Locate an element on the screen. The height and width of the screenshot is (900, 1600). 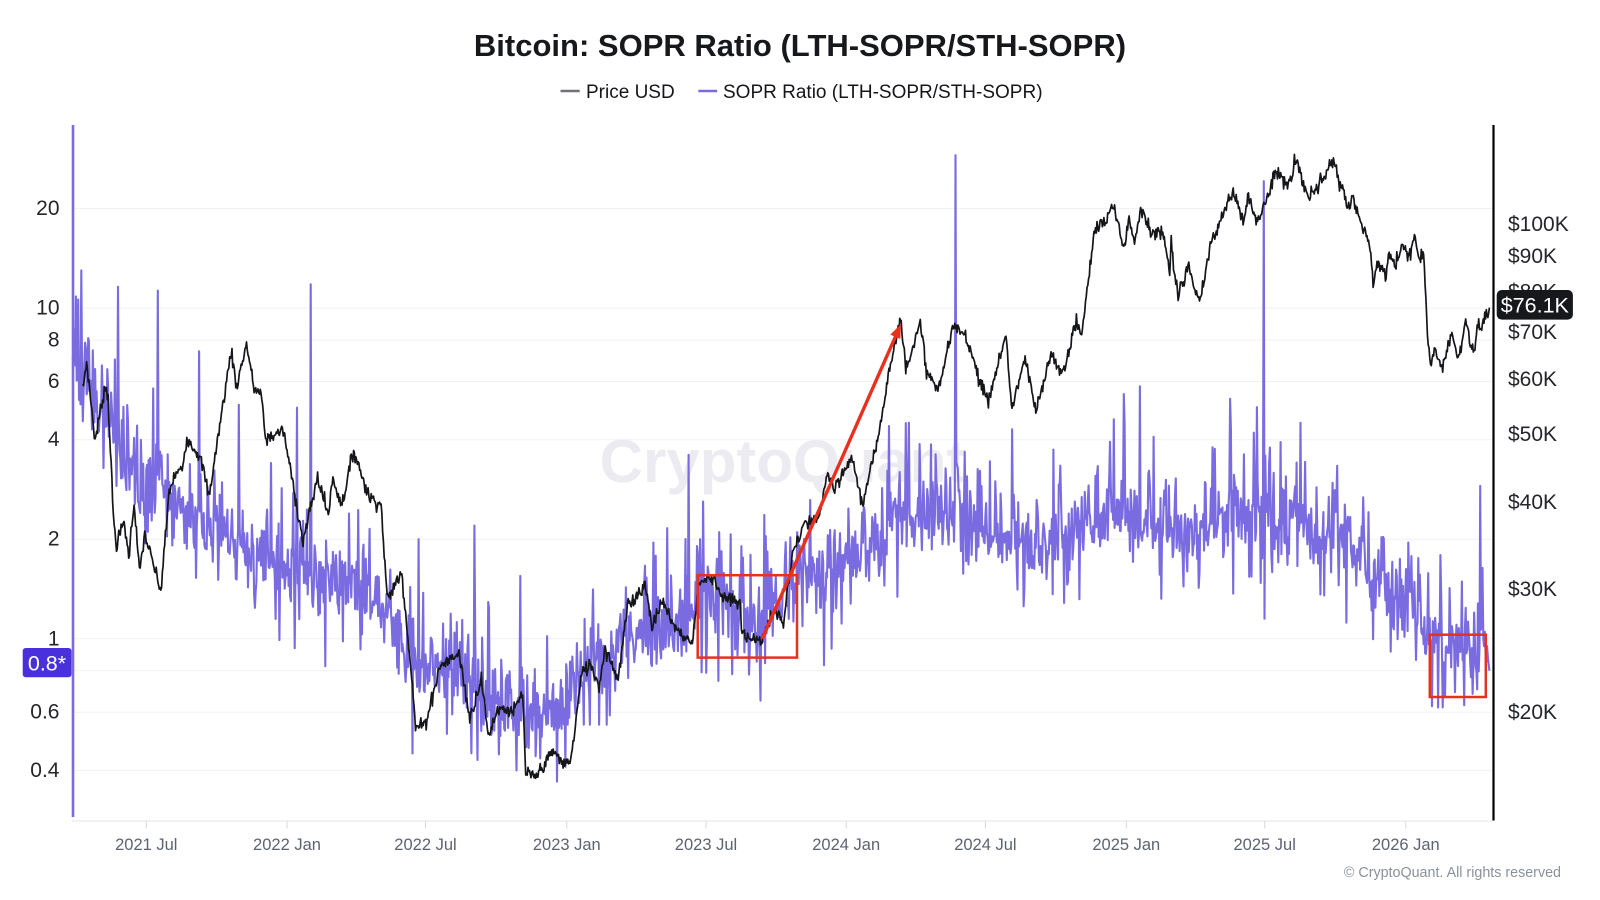
svg-text:© CryptoQuant. All rights rese: © CryptoQuant. All rights reserved is located at coordinates (1452, 873).